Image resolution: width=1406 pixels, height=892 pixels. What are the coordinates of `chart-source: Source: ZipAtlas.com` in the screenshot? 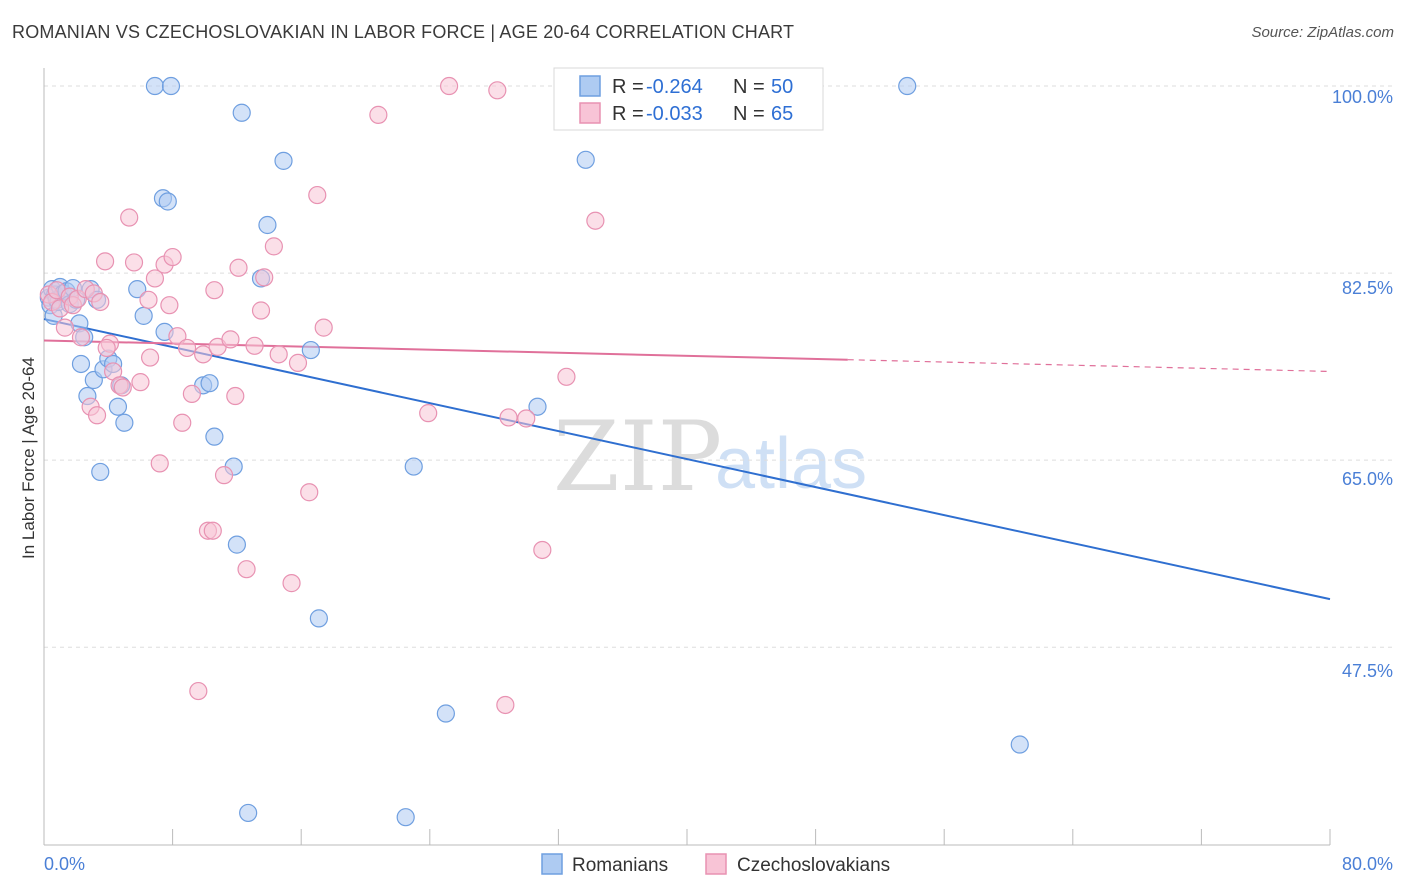 It's located at (1322, 32).